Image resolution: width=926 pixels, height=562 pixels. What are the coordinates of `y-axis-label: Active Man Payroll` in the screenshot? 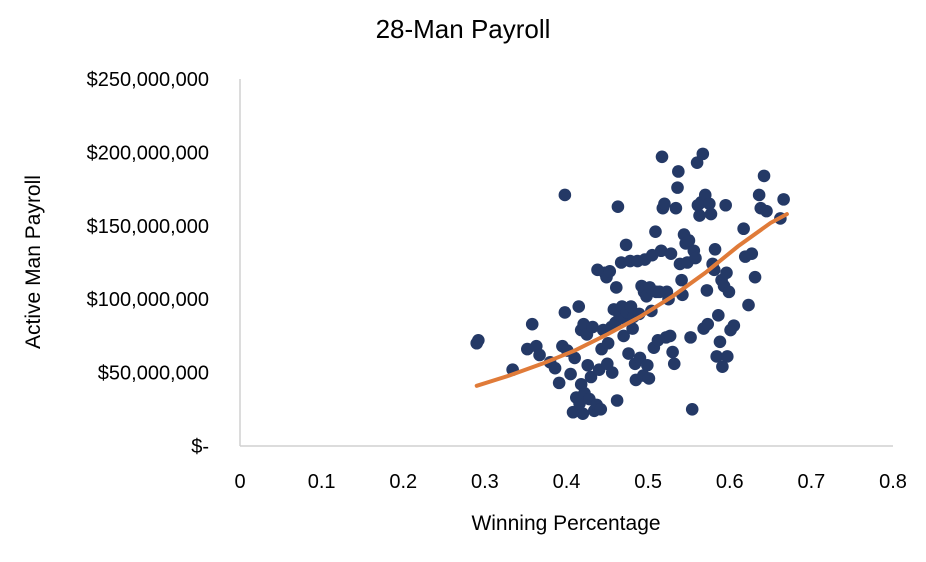 It's located at (33, 262).